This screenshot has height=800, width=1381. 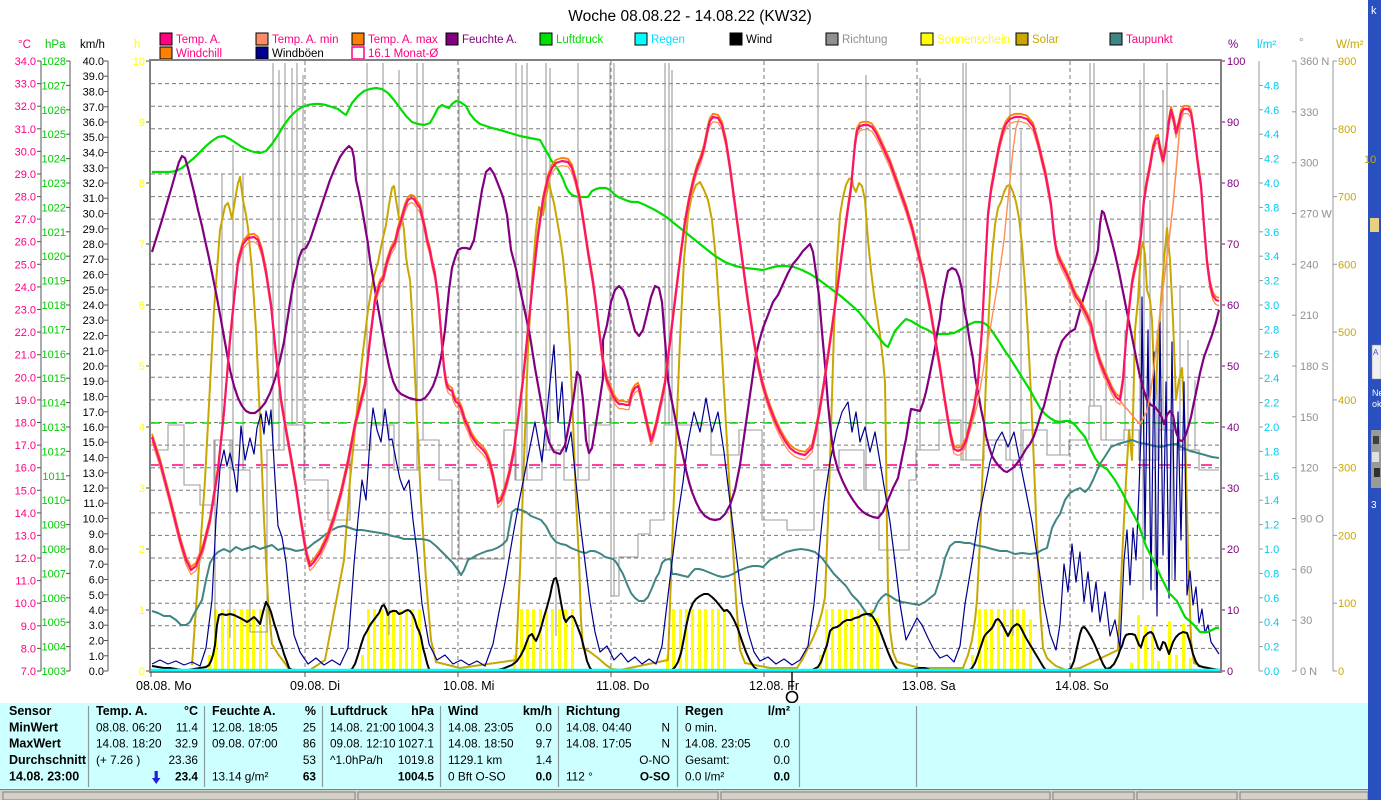 What do you see at coordinates (93, 108) in the screenshot?
I see `svg-text: 37.0` at bounding box center [93, 108].